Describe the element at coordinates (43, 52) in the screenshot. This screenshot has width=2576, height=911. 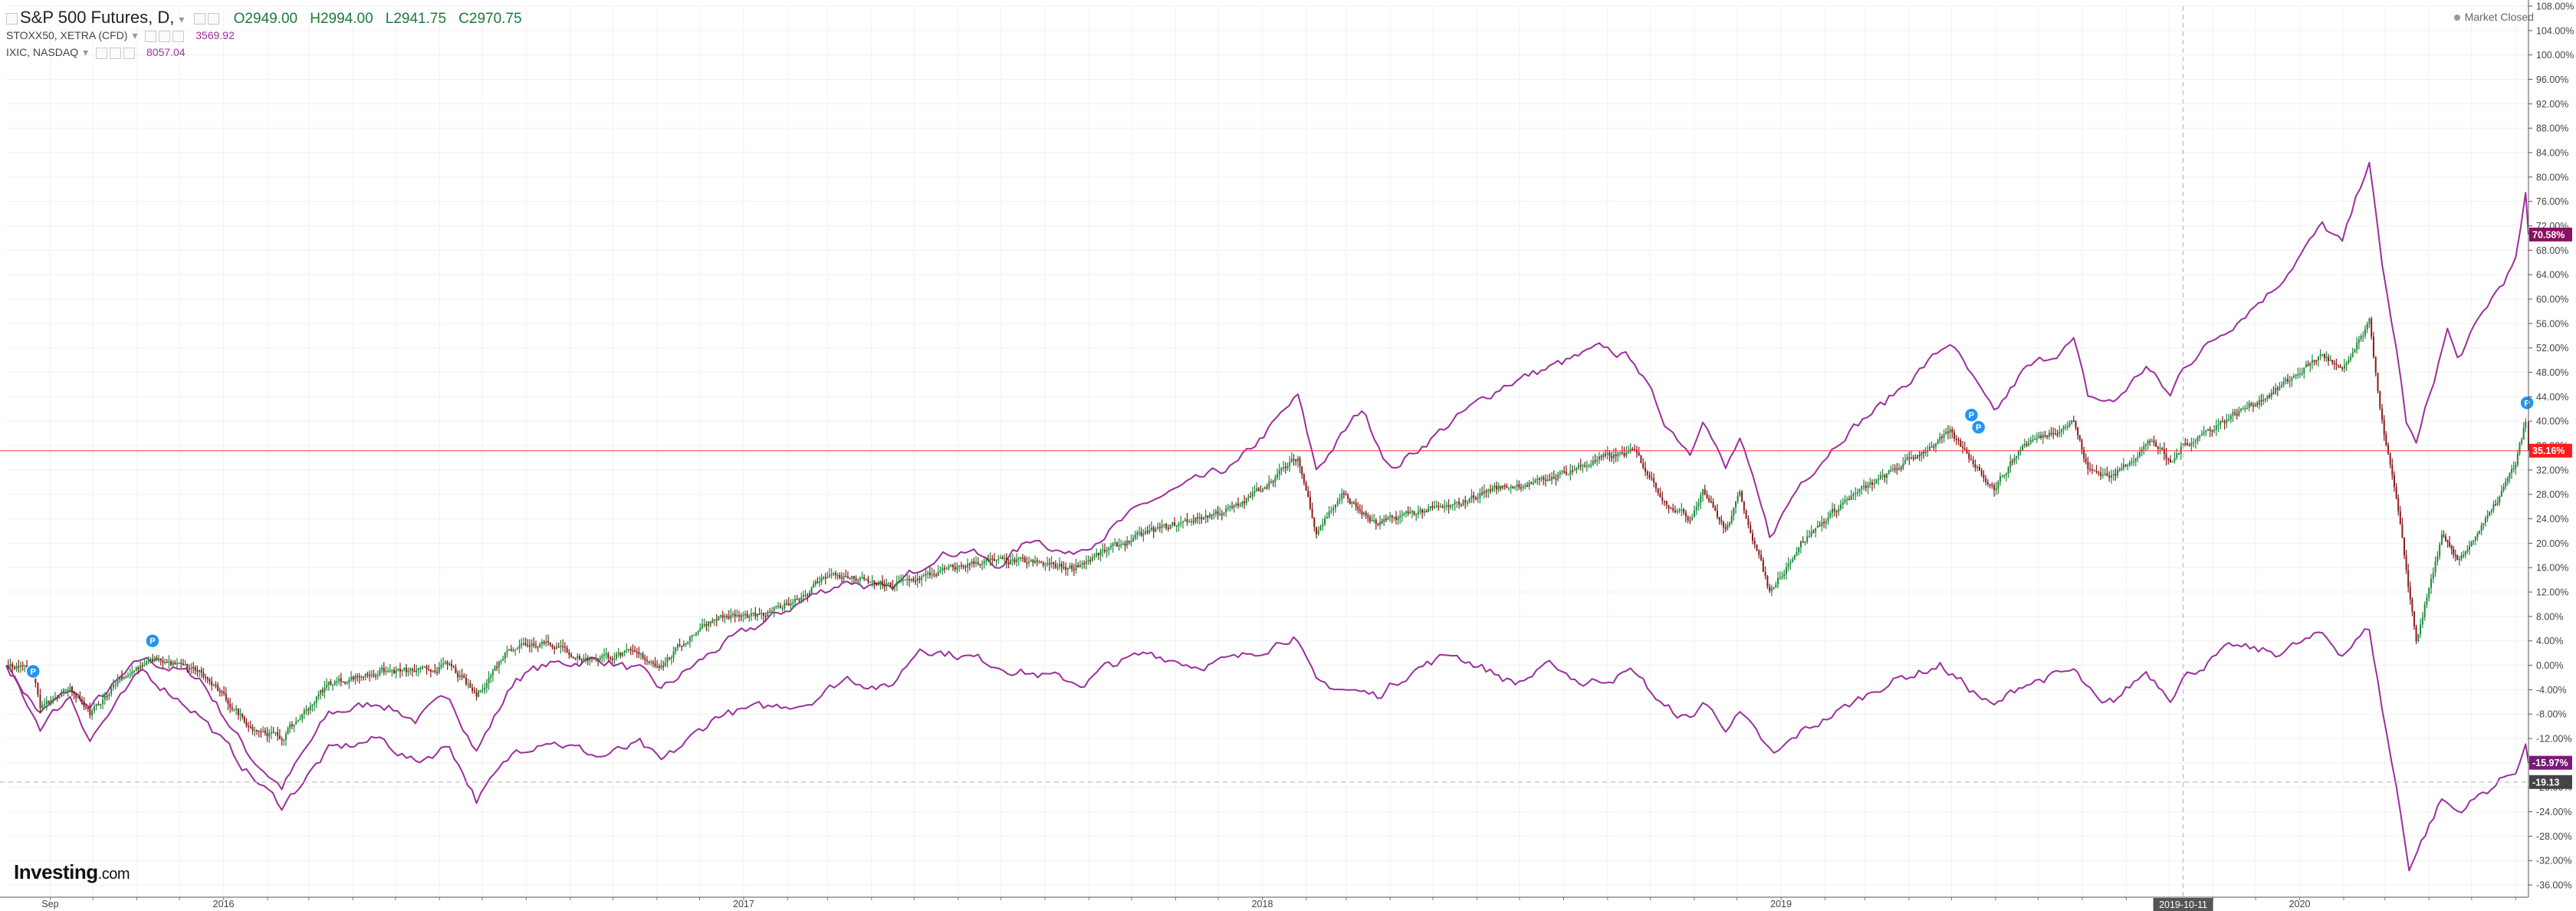
I see `nasdaq-label: IXIC, NASDAQ` at that location.